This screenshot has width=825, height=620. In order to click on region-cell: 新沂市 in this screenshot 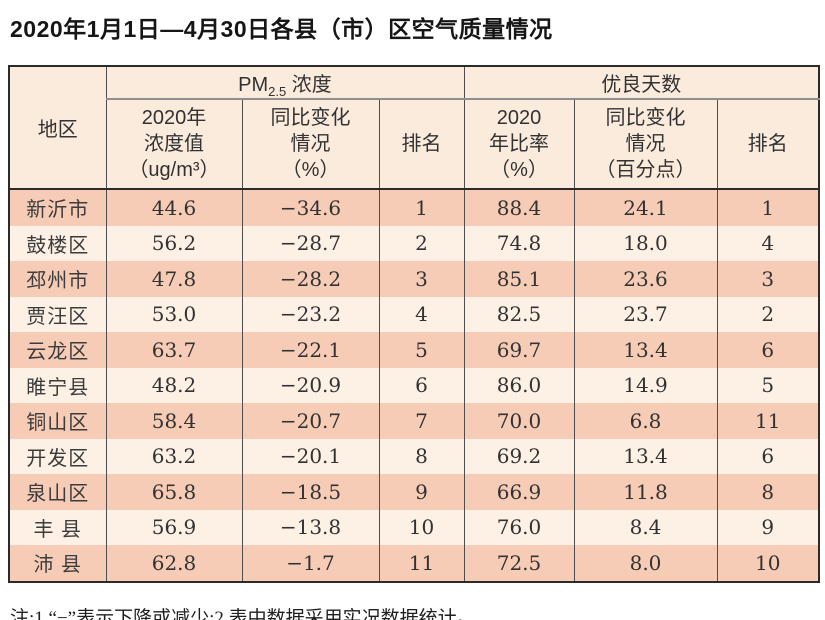, I will do `click(57, 207)`.